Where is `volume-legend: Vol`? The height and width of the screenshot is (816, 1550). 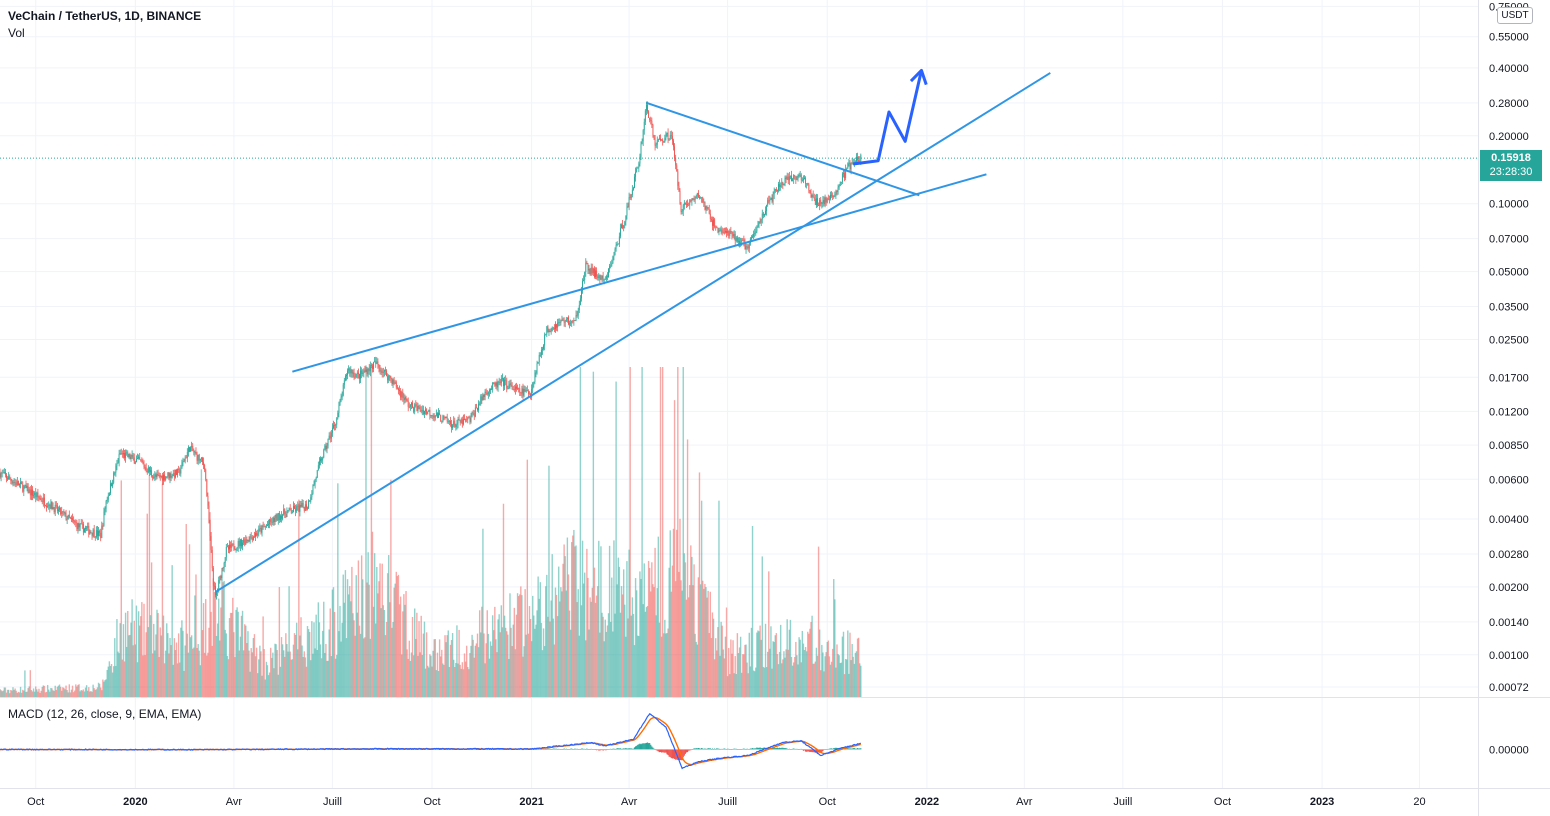 volume-legend: Vol is located at coordinates (16, 33).